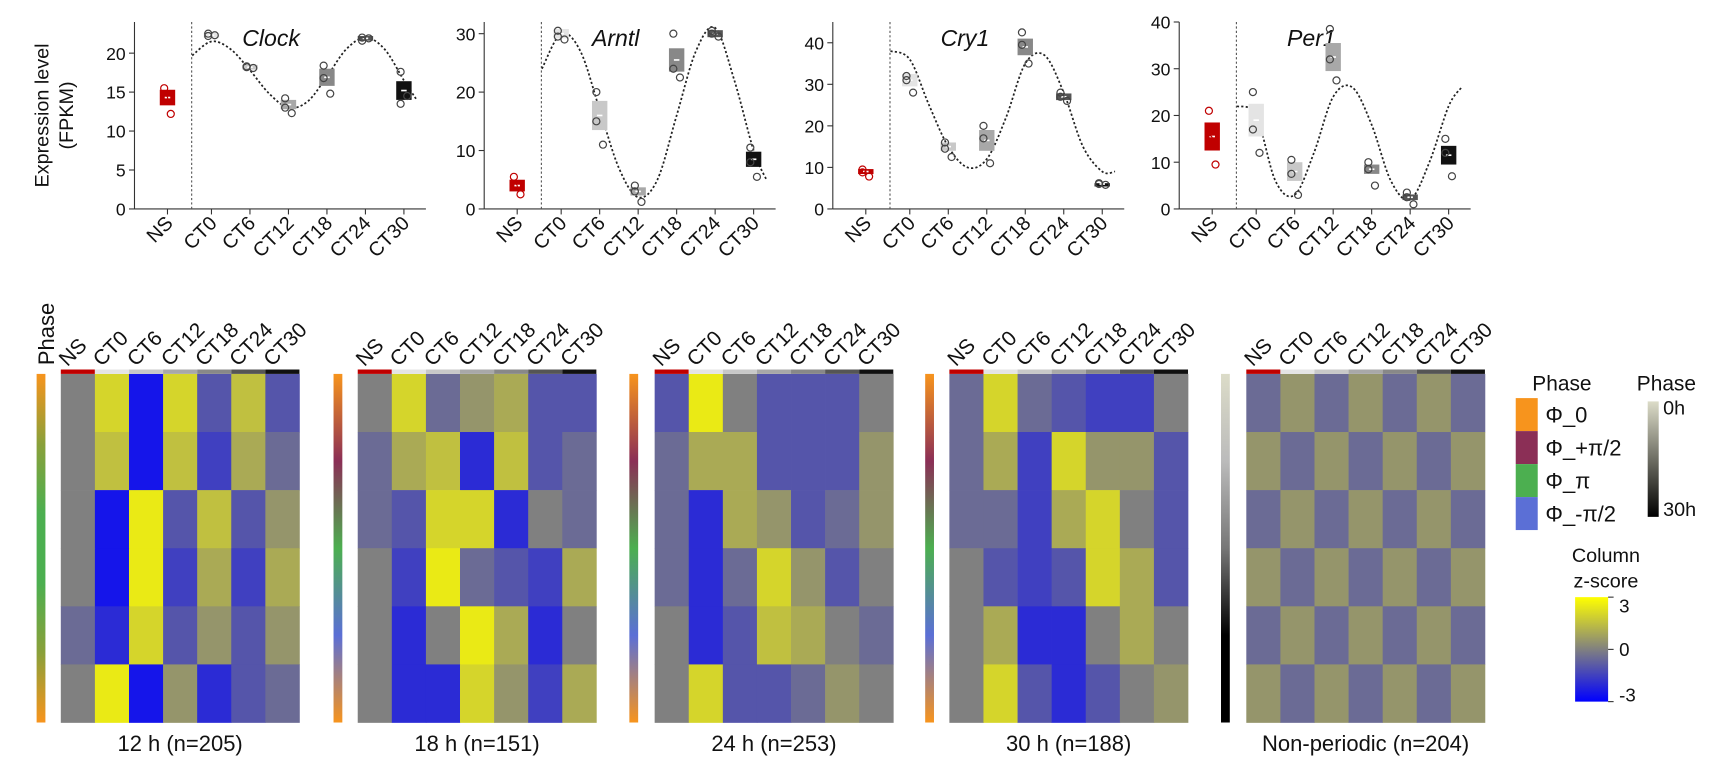  What do you see at coordinates (271, 38) in the screenshot?
I see `panel-title: Clock` at bounding box center [271, 38].